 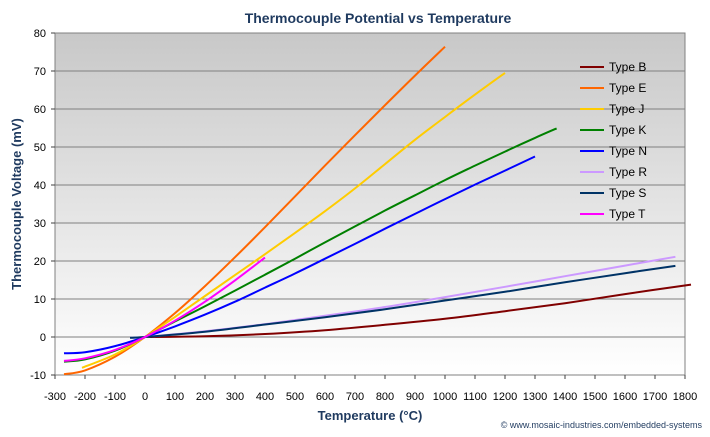 What do you see at coordinates (235, 397) in the screenshot?
I see `x-tick-label: 300` at bounding box center [235, 397].